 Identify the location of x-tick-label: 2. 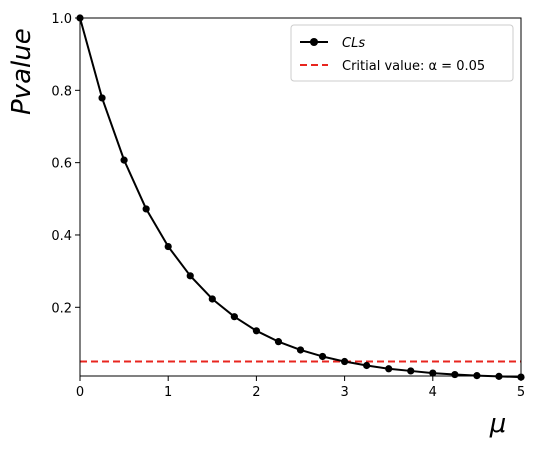
(256, 392).